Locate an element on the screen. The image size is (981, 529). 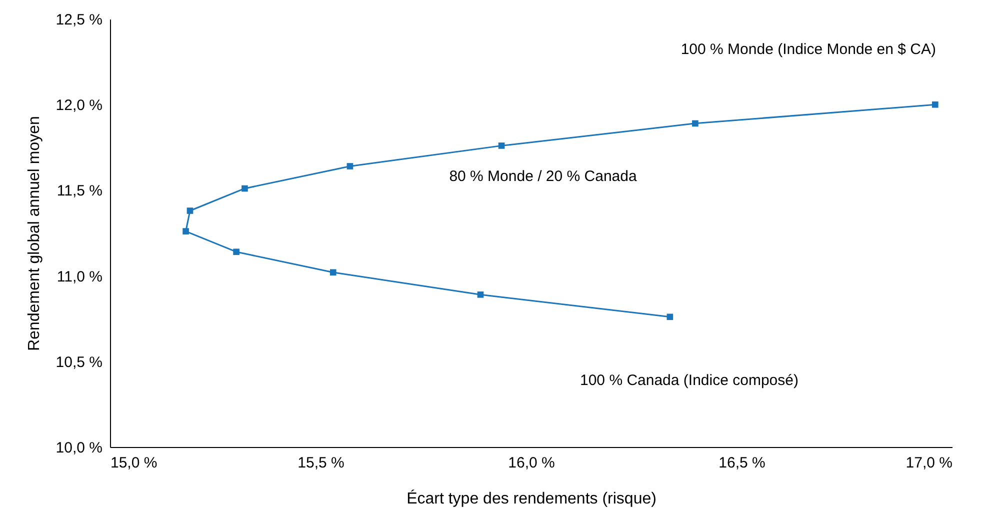
y-tick-label: 12,0 % is located at coordinates (79, 105).